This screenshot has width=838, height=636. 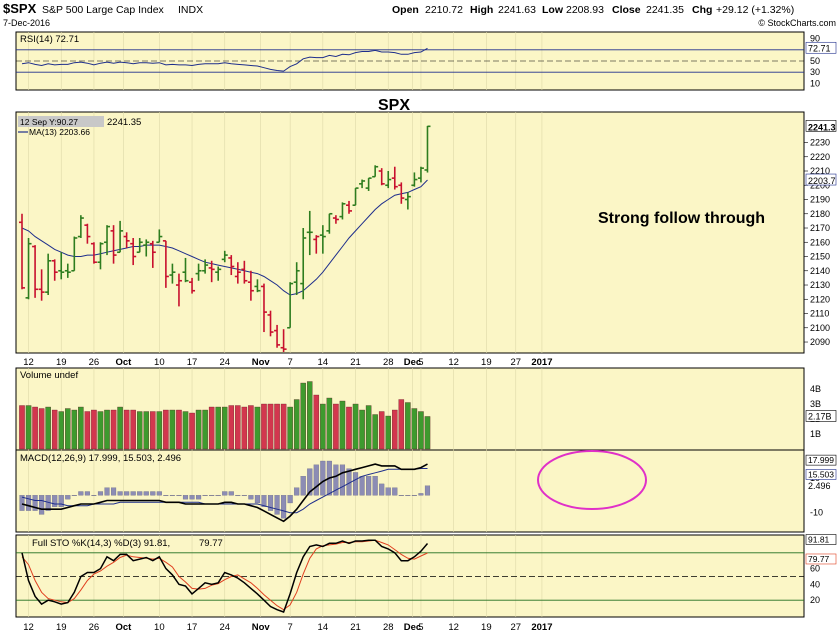 I want to click on rsi-tick-label: 90, so click(x=815, y=39).